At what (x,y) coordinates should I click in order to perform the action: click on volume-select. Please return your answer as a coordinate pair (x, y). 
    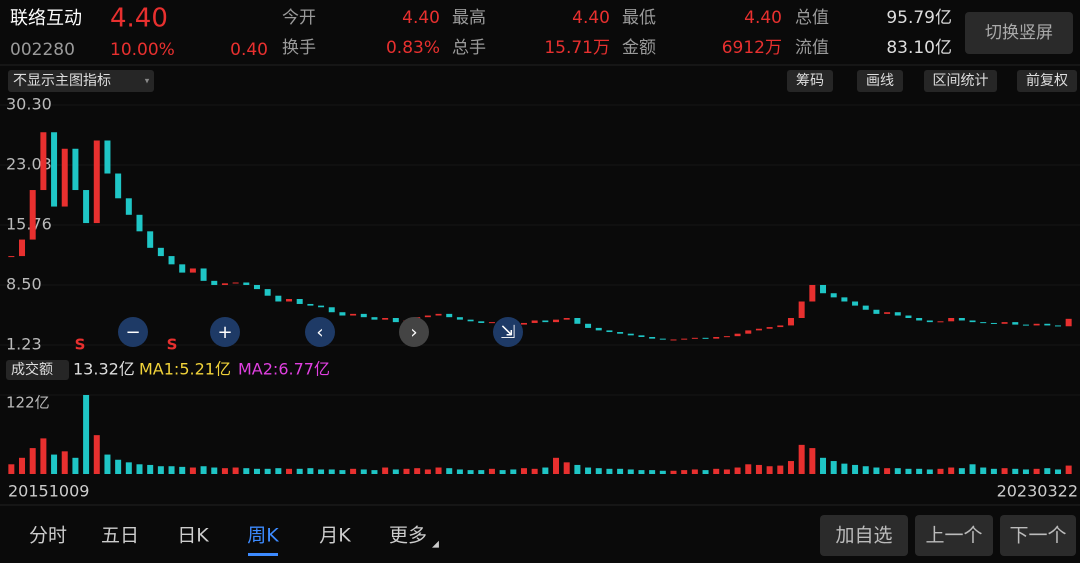
    Looking at the image, I should click on (37, 370).